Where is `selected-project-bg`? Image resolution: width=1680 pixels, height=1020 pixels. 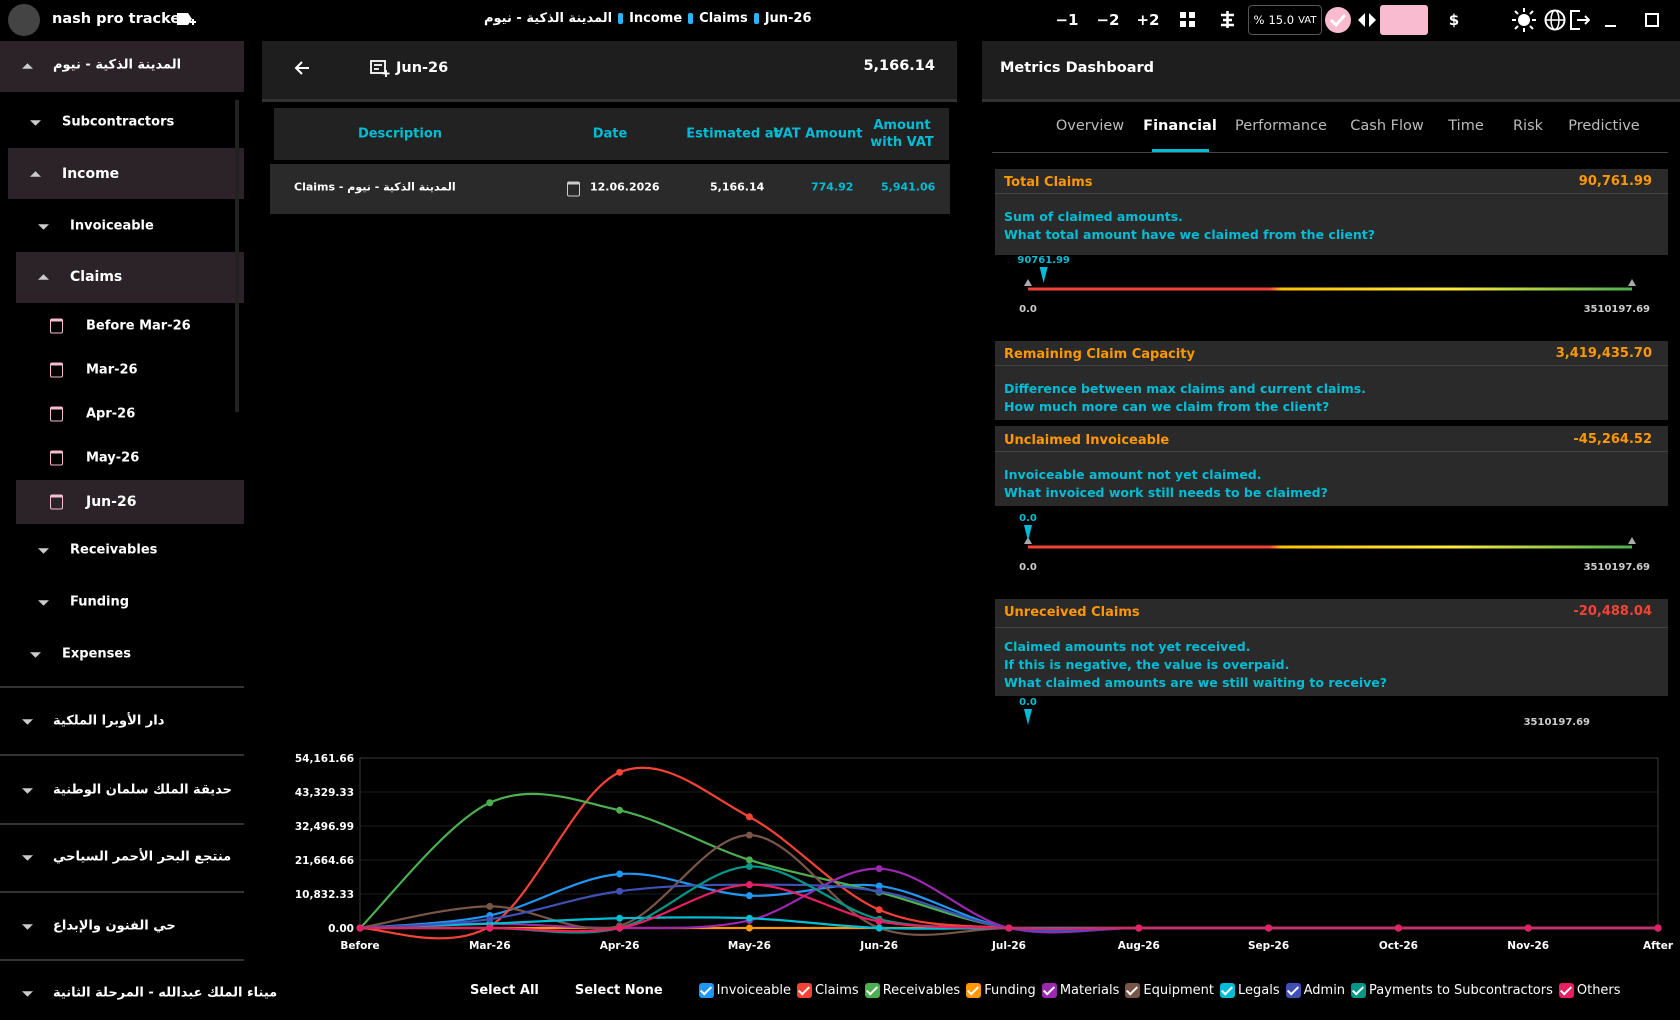
selected-project-bg is located at coordinates (122, 66).